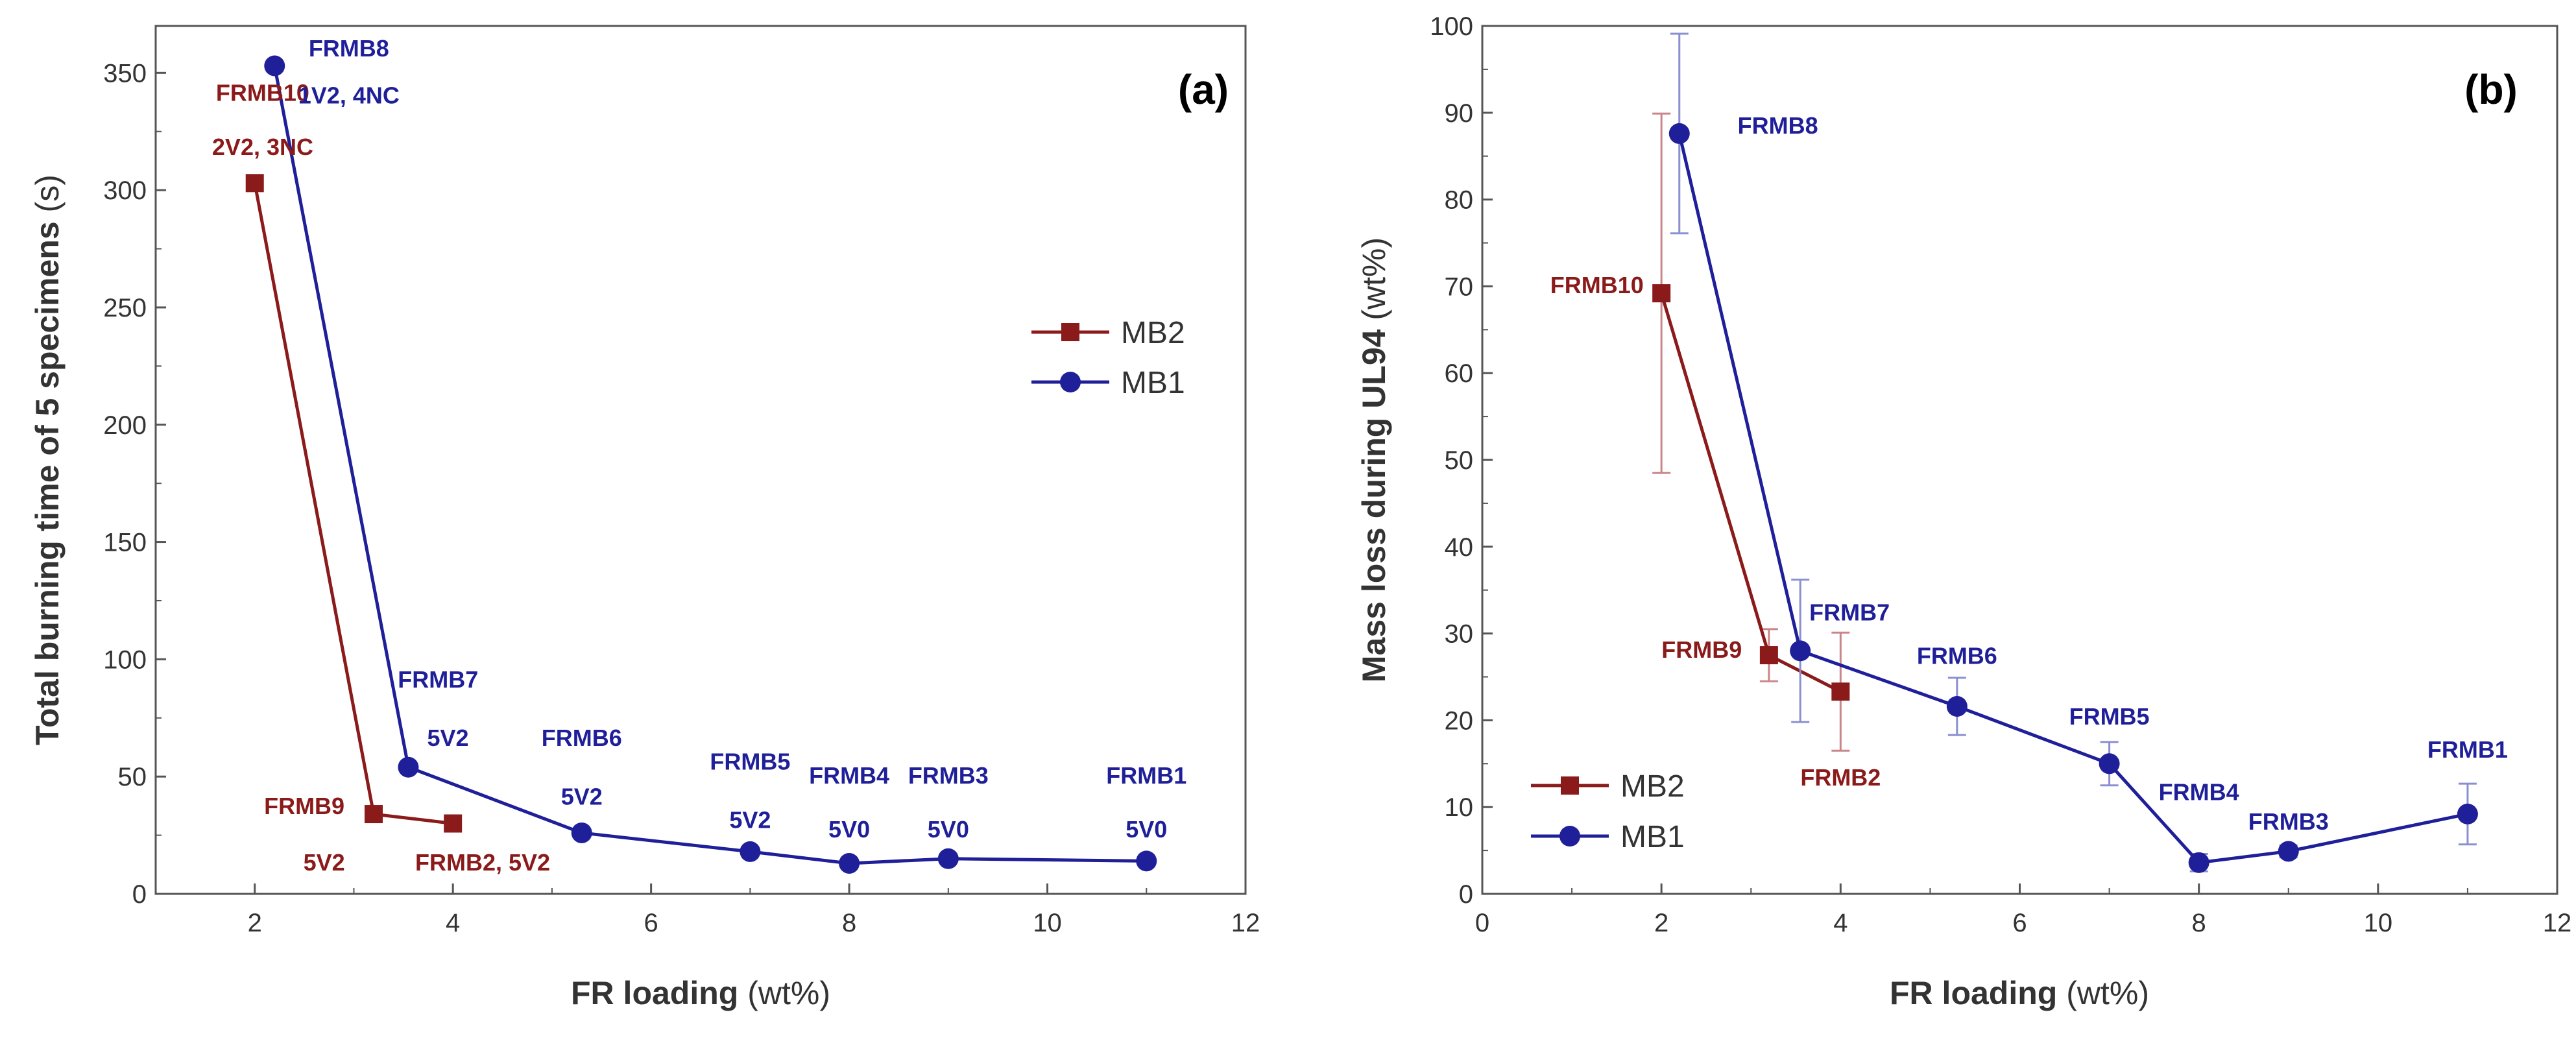 The height and width of the screenshot is (1045, 2576). Describe the element at coordinates (1459, 808) in the screenshot. I see `y-tick-label: 10` at that location.